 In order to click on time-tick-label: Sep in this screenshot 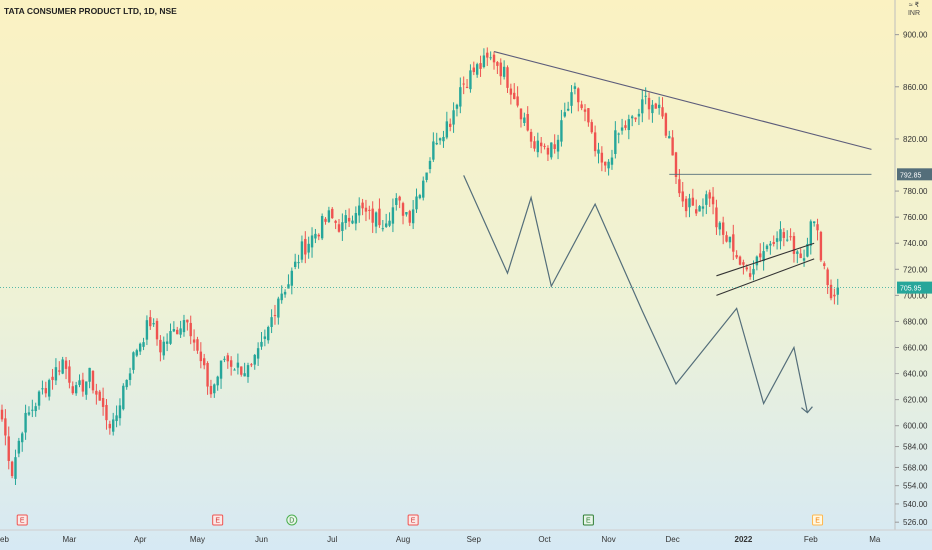, I will do `click(474, 539)`.